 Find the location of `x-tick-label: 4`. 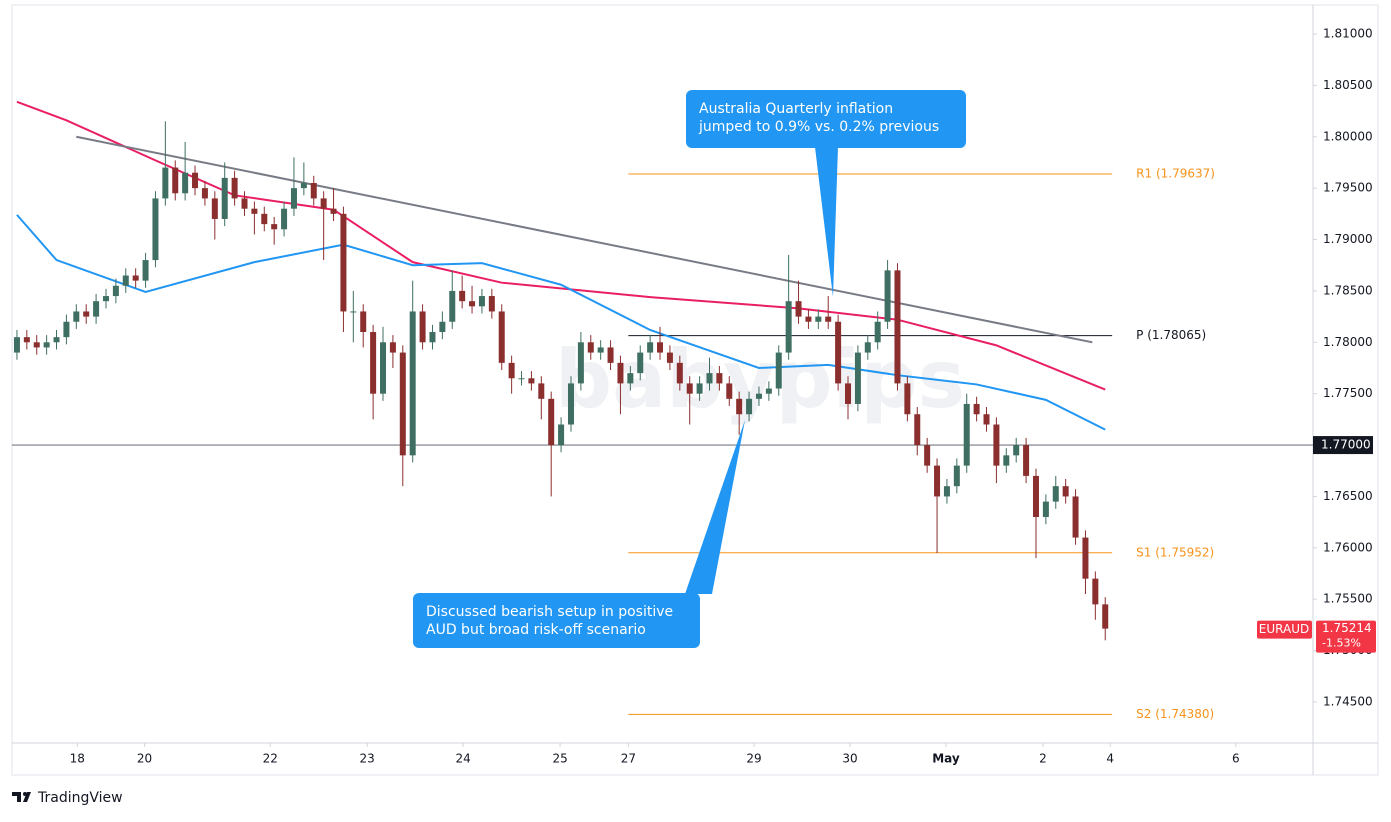

x-tick-label: 4 is located at coordinates (1110, 759).